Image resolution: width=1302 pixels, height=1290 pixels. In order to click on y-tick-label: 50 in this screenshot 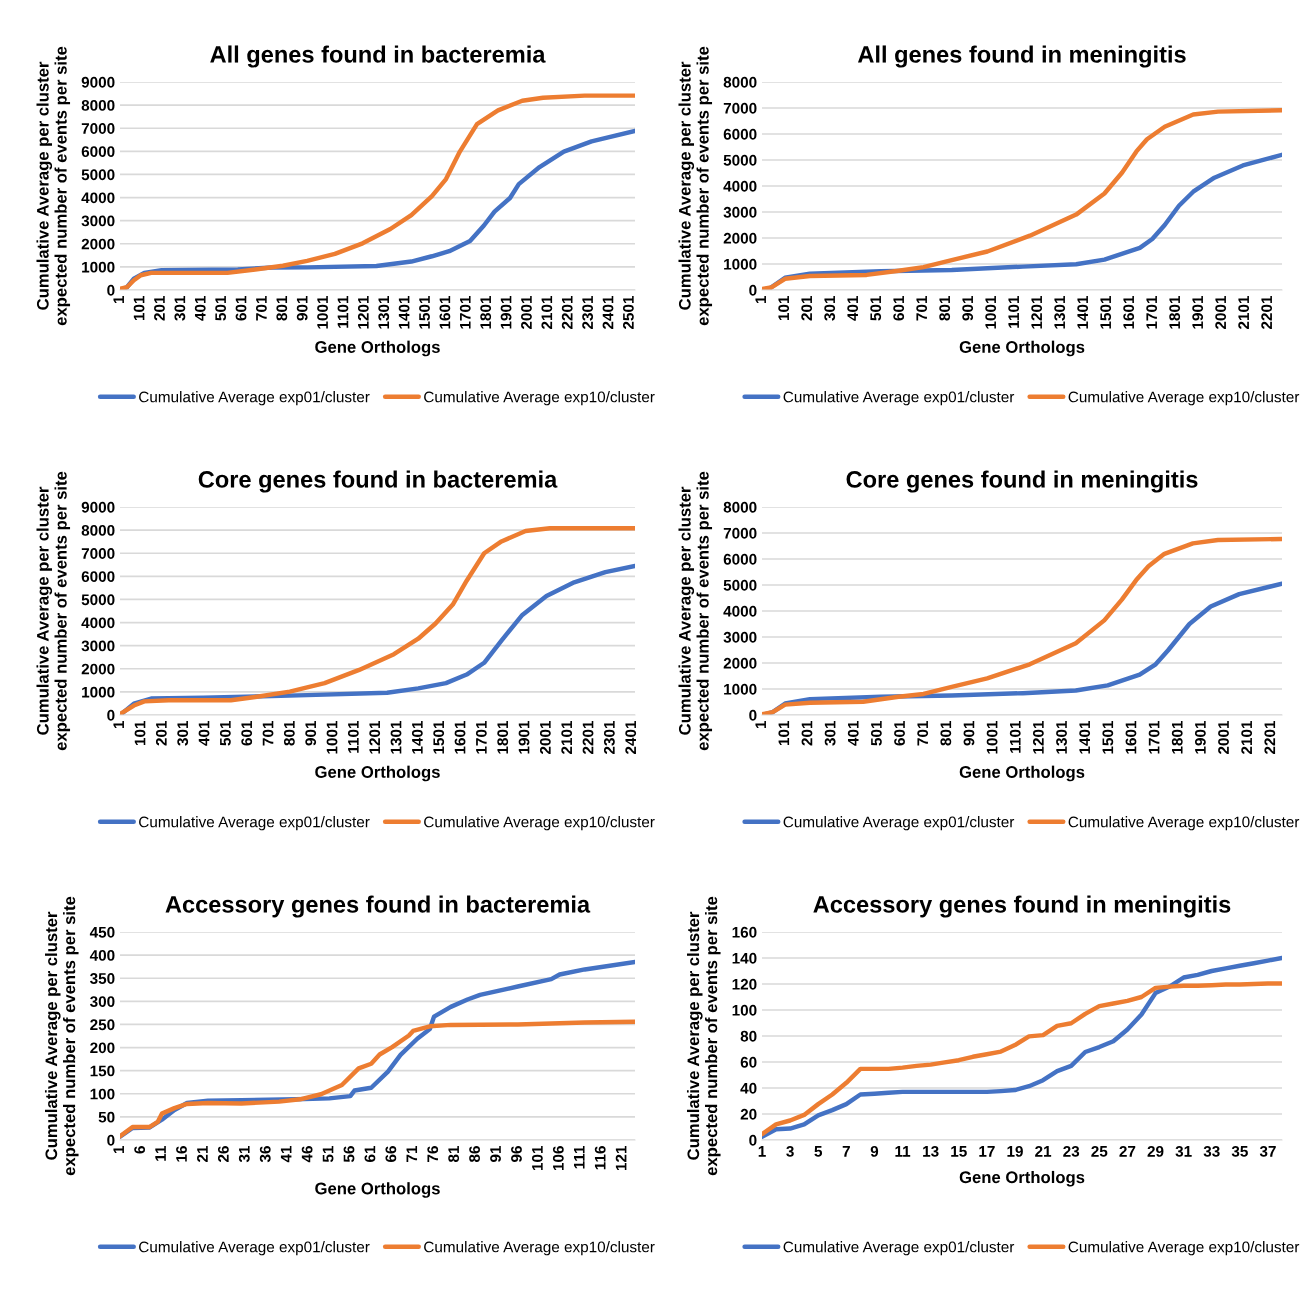, I will do `click(106, 1117)`.